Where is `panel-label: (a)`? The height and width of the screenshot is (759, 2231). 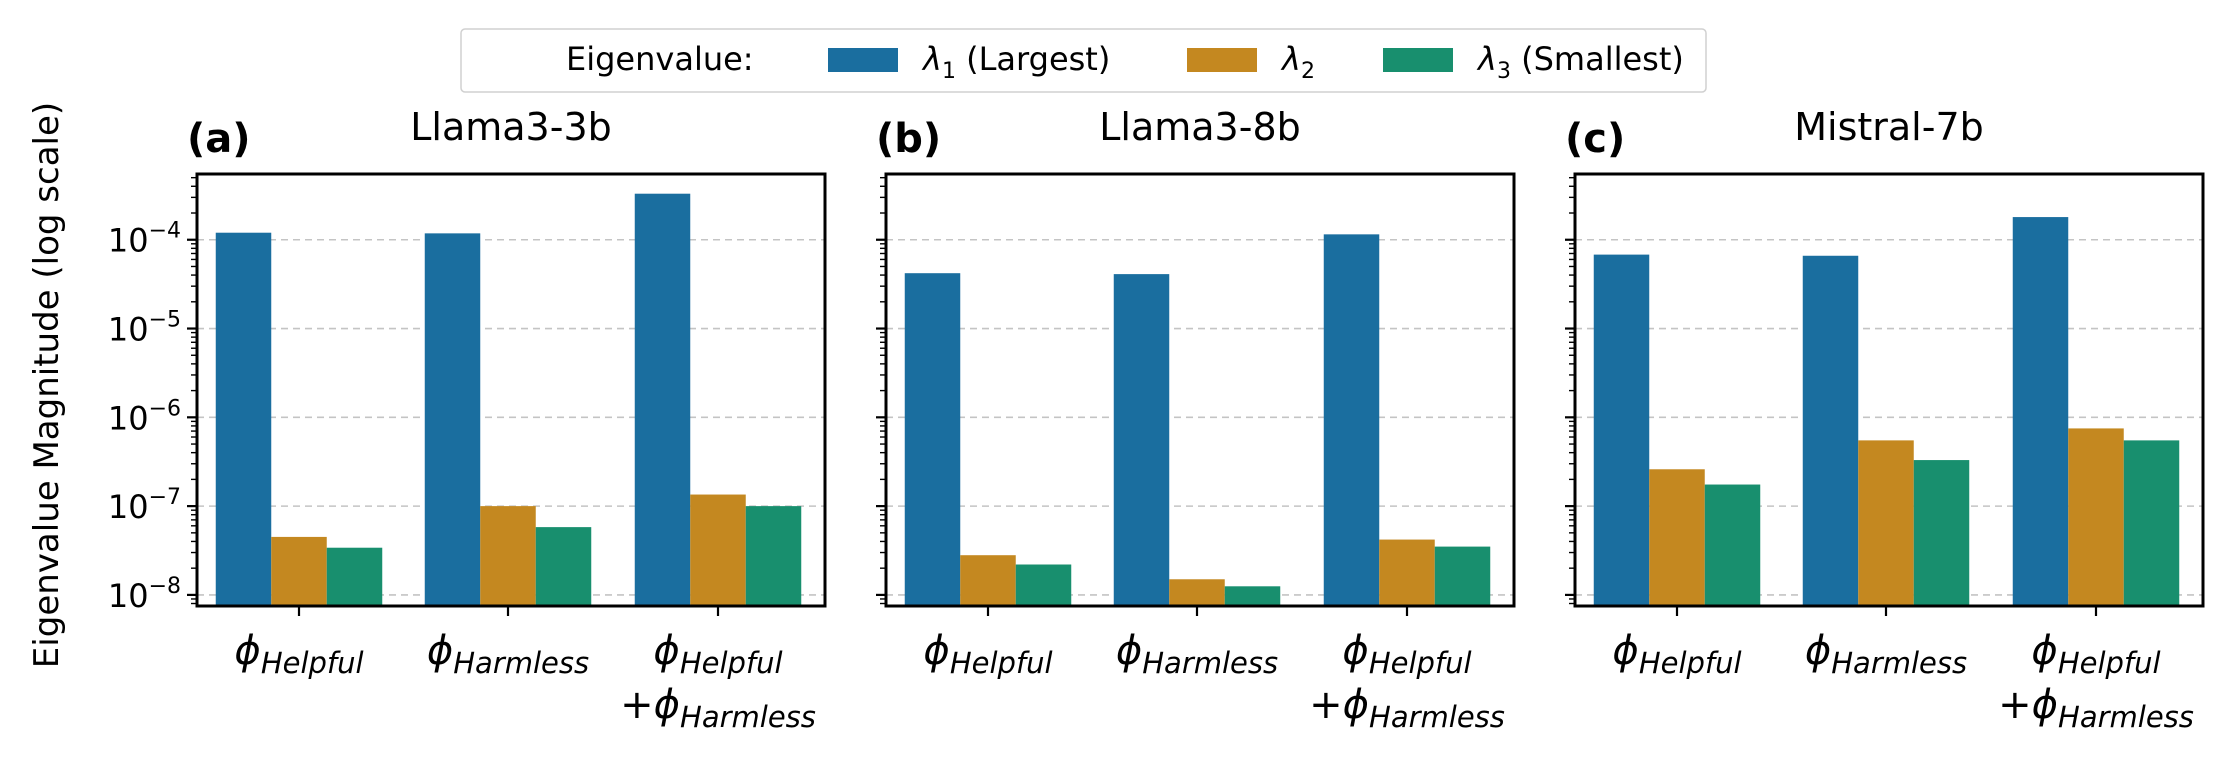 panel-label: (a) is located at coordinates (219, 139).